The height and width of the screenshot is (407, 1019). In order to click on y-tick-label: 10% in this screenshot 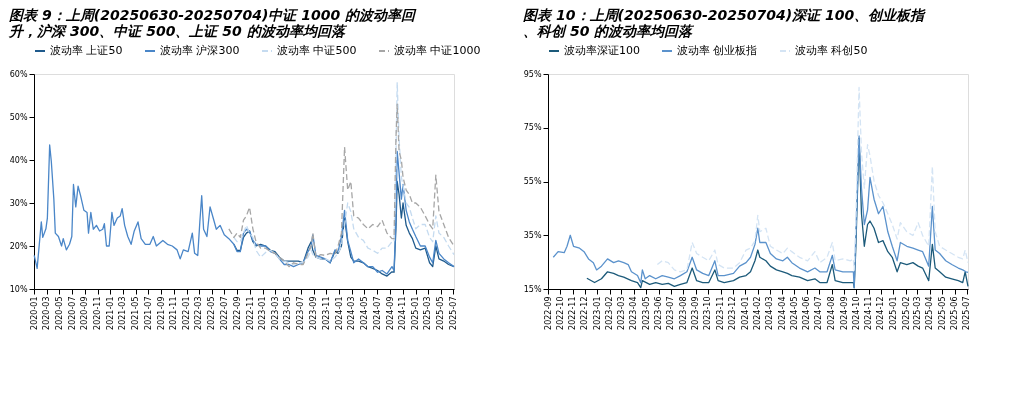, I will do `click(18, 289)`.